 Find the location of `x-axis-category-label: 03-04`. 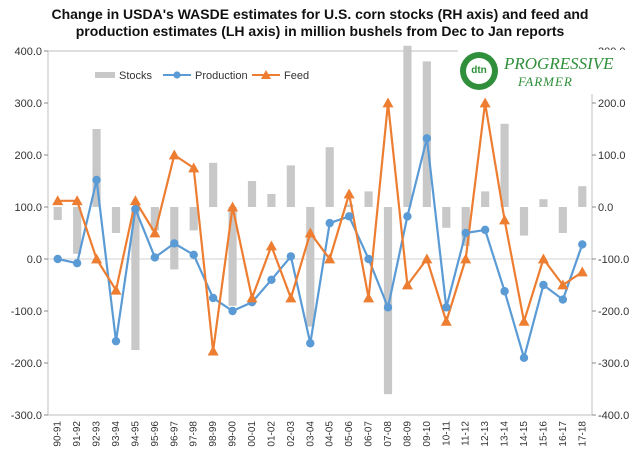

x-axis-category-label: 03-04 is located at coordinates (310, 434).